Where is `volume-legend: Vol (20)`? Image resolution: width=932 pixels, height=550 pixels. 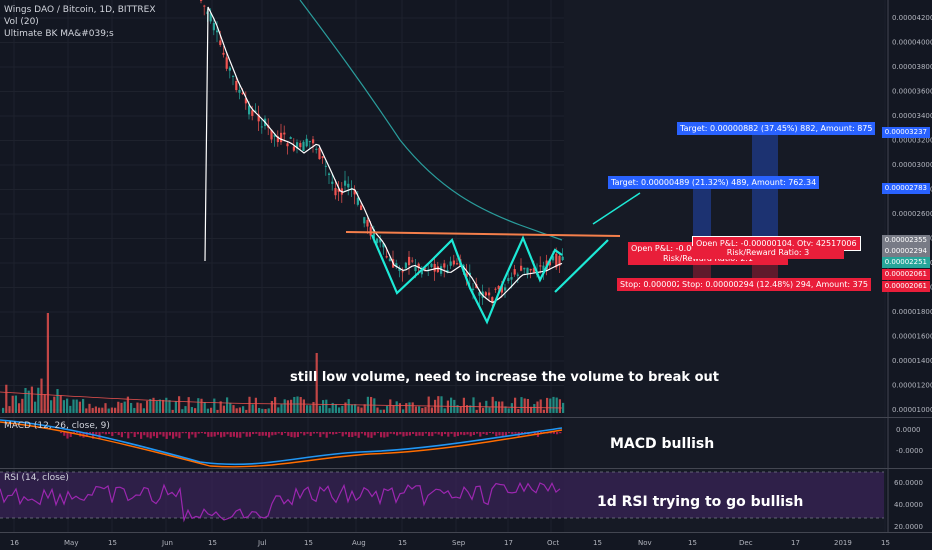
volume-legend: Vol (20) is located at coordinates (21, 22).